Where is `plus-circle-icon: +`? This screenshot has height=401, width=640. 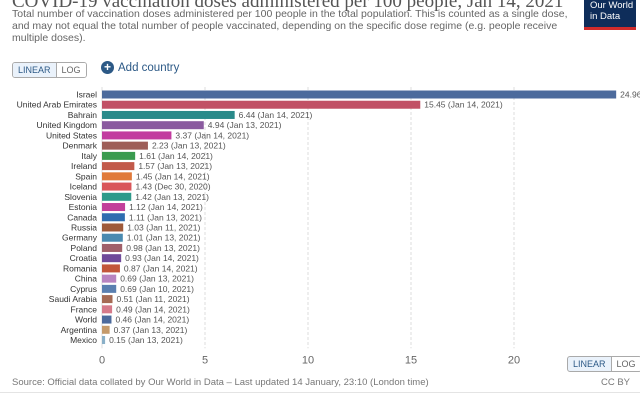
plus-circle-icon: + is located at coordinates (107, 67).